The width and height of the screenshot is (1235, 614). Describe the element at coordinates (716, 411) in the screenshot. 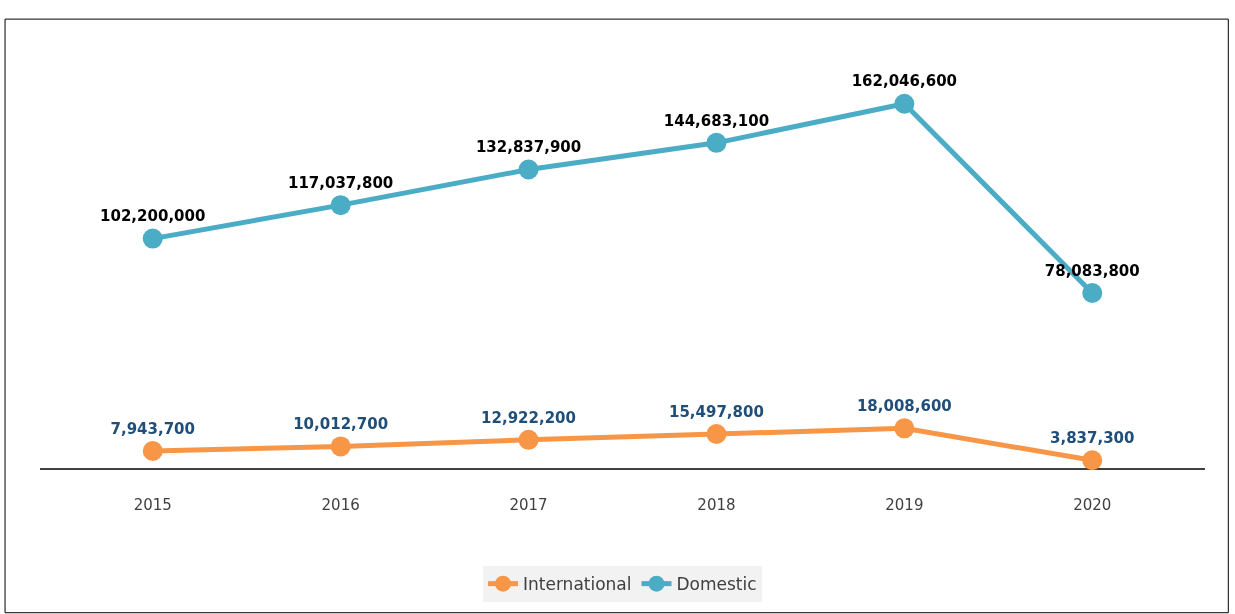

I see `data-label: 15,497,800` at that location.